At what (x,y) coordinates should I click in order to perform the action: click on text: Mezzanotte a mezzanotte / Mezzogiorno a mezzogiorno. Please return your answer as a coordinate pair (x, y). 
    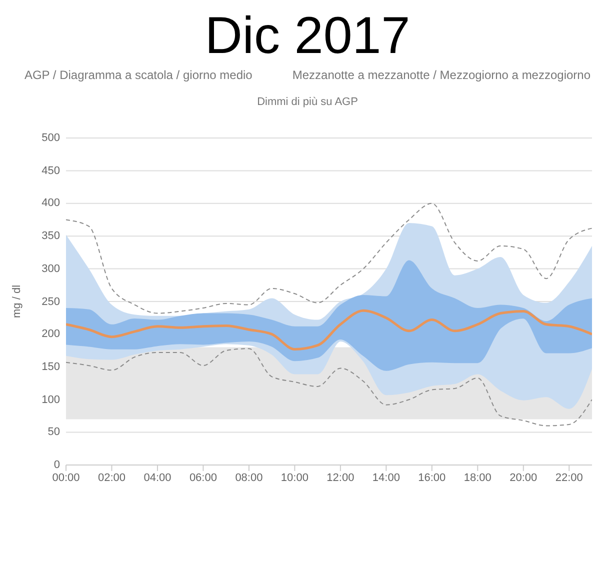
    Looking at the image, I should click on (441, 75).